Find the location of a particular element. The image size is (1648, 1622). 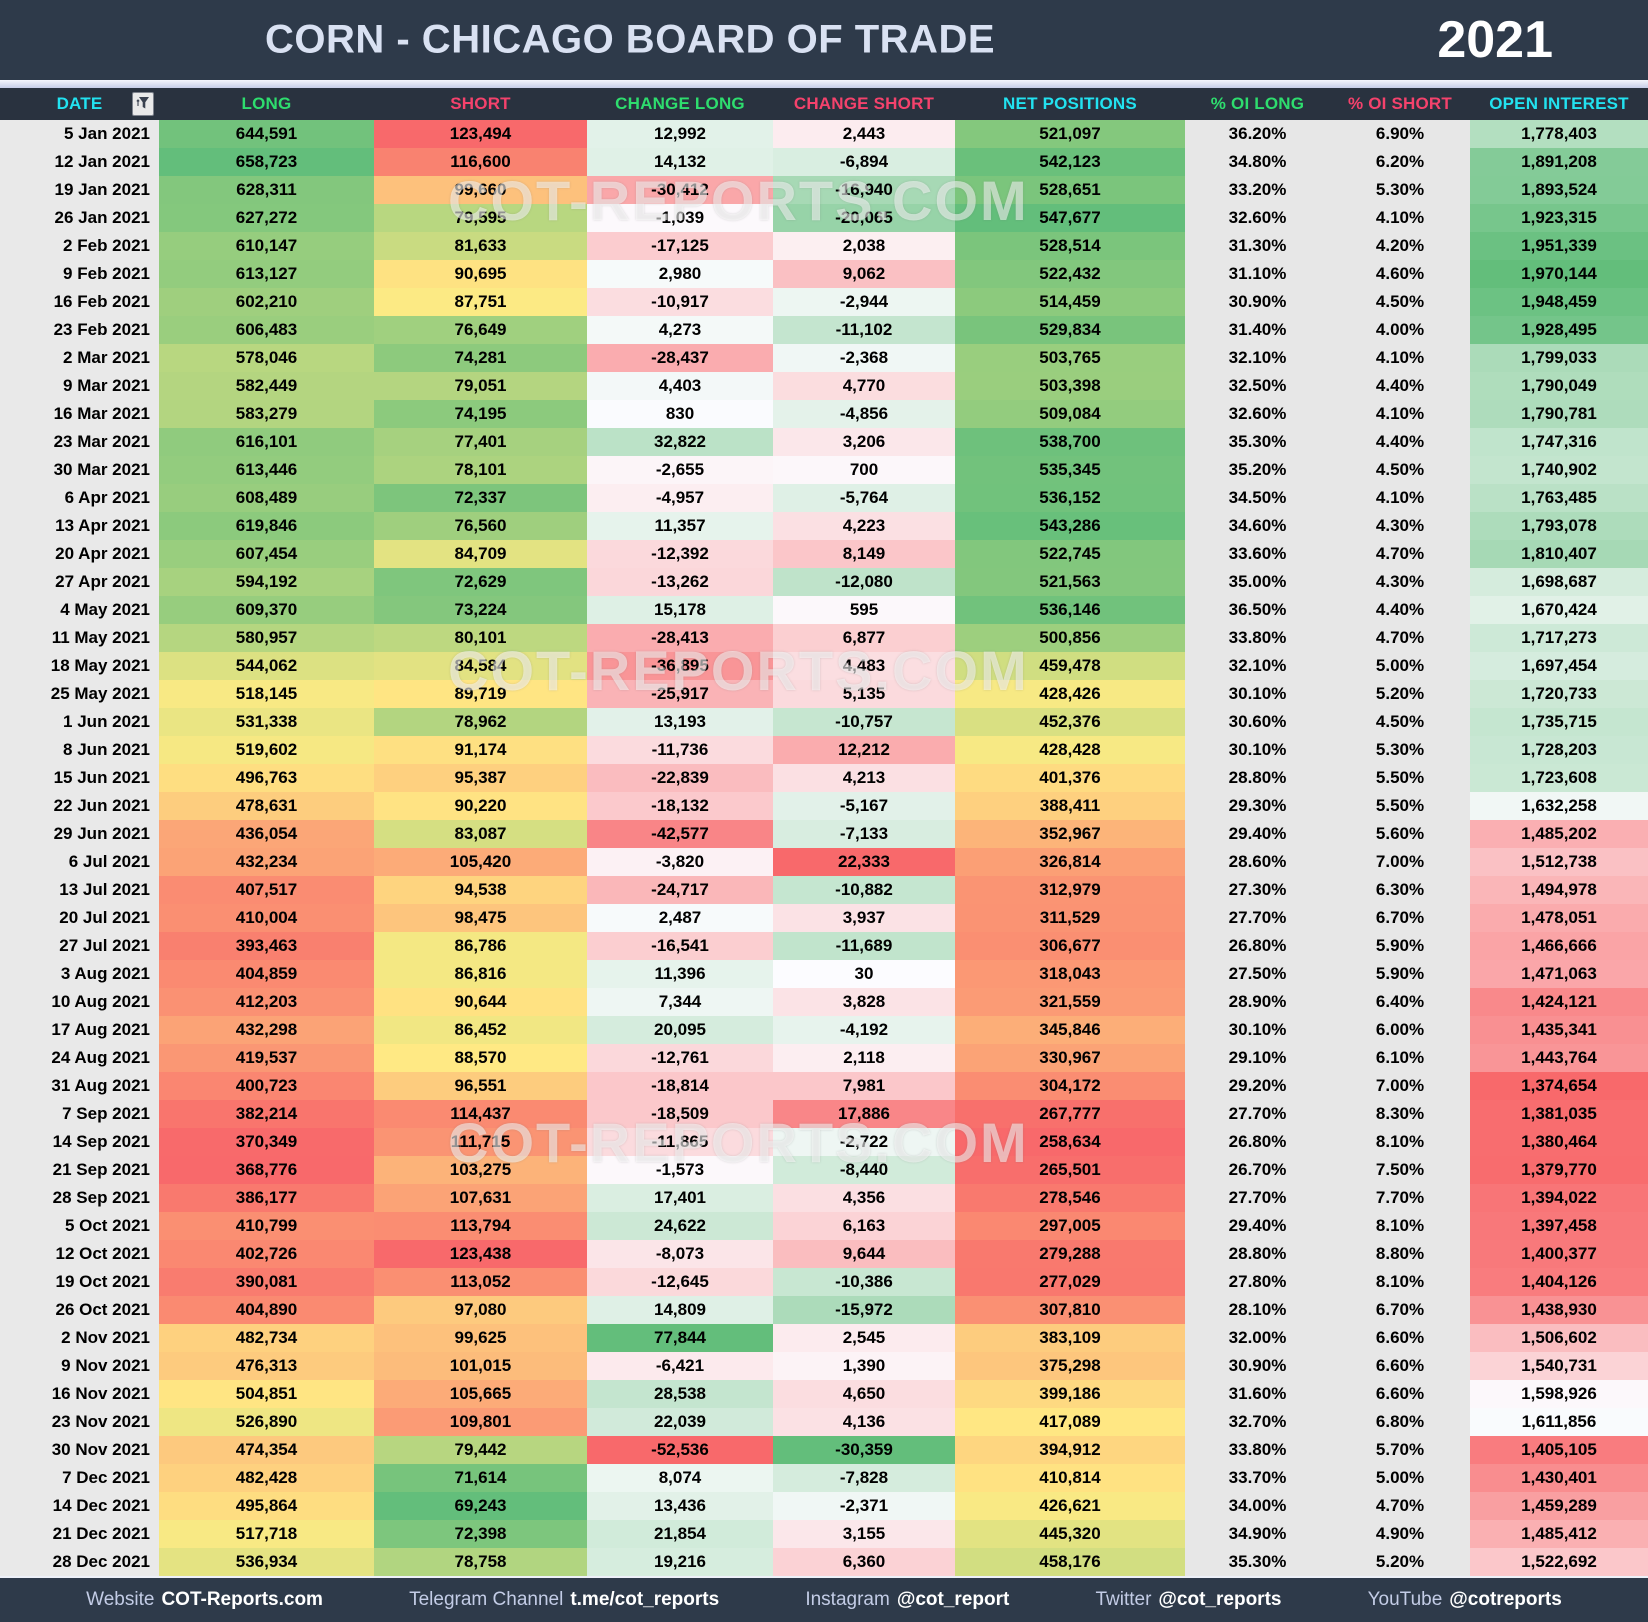

cell-oi_long_pct: 33.20% is located at coordinates (1257, 190).